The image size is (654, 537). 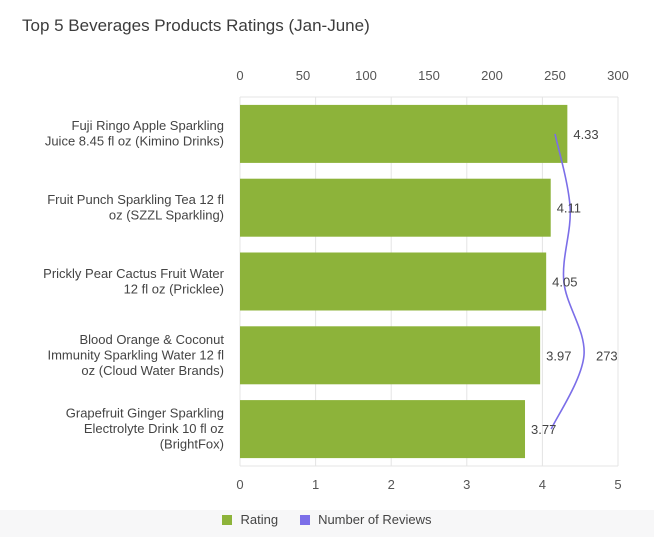 What do you see at coordinates (558, 355) in the screenshot?
I see `rating-data-label: 3.97` at bounding box center [558, 355].